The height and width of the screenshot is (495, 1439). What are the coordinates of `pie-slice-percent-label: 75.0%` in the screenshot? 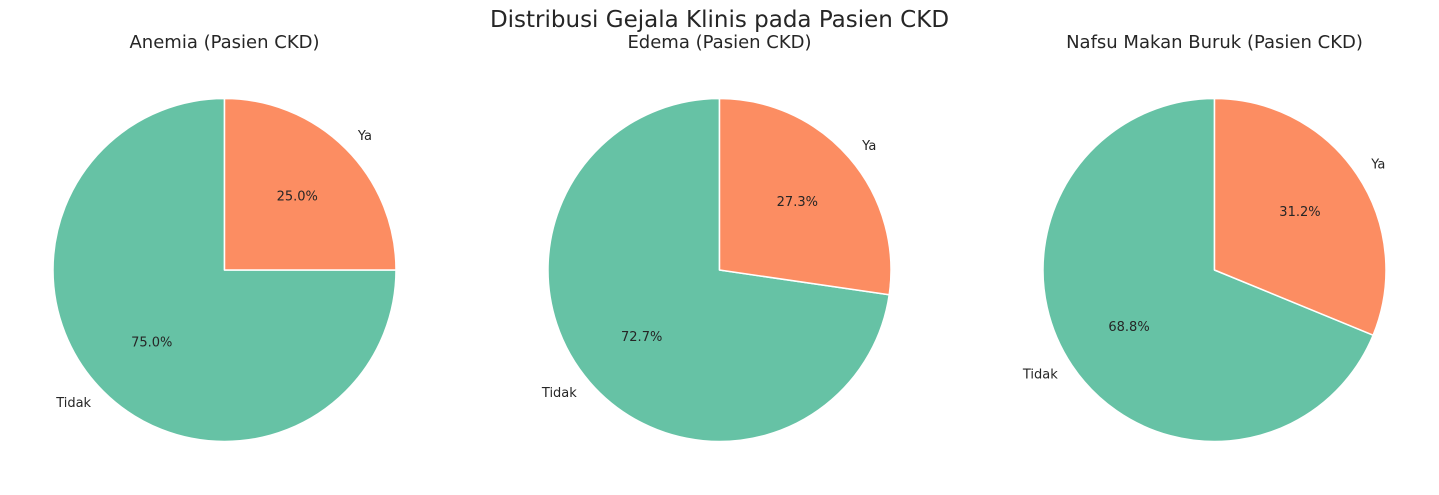 It's located at (151, 342).